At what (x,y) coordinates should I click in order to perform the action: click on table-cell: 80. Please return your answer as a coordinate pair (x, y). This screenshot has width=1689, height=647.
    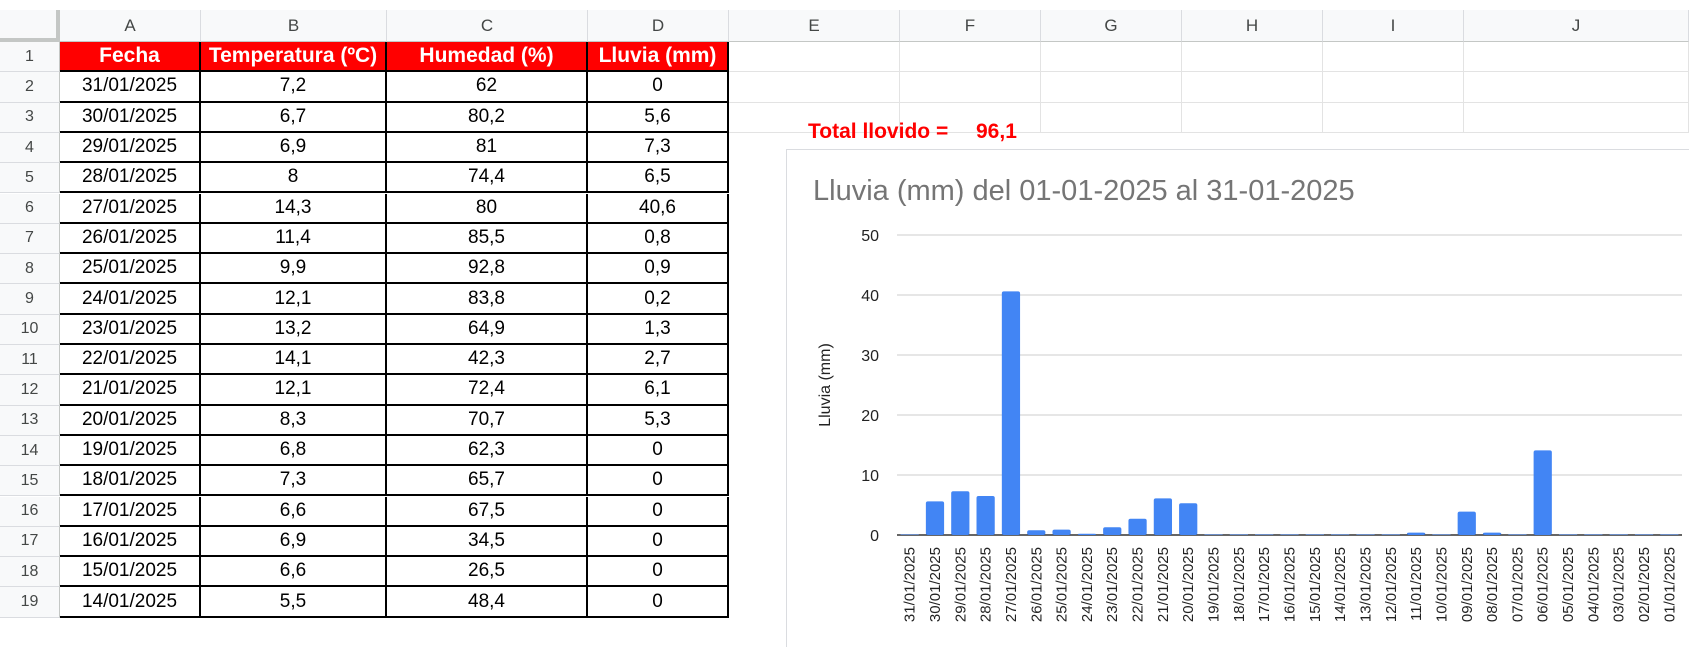
    Looking at the image, I should click on (487, 208).